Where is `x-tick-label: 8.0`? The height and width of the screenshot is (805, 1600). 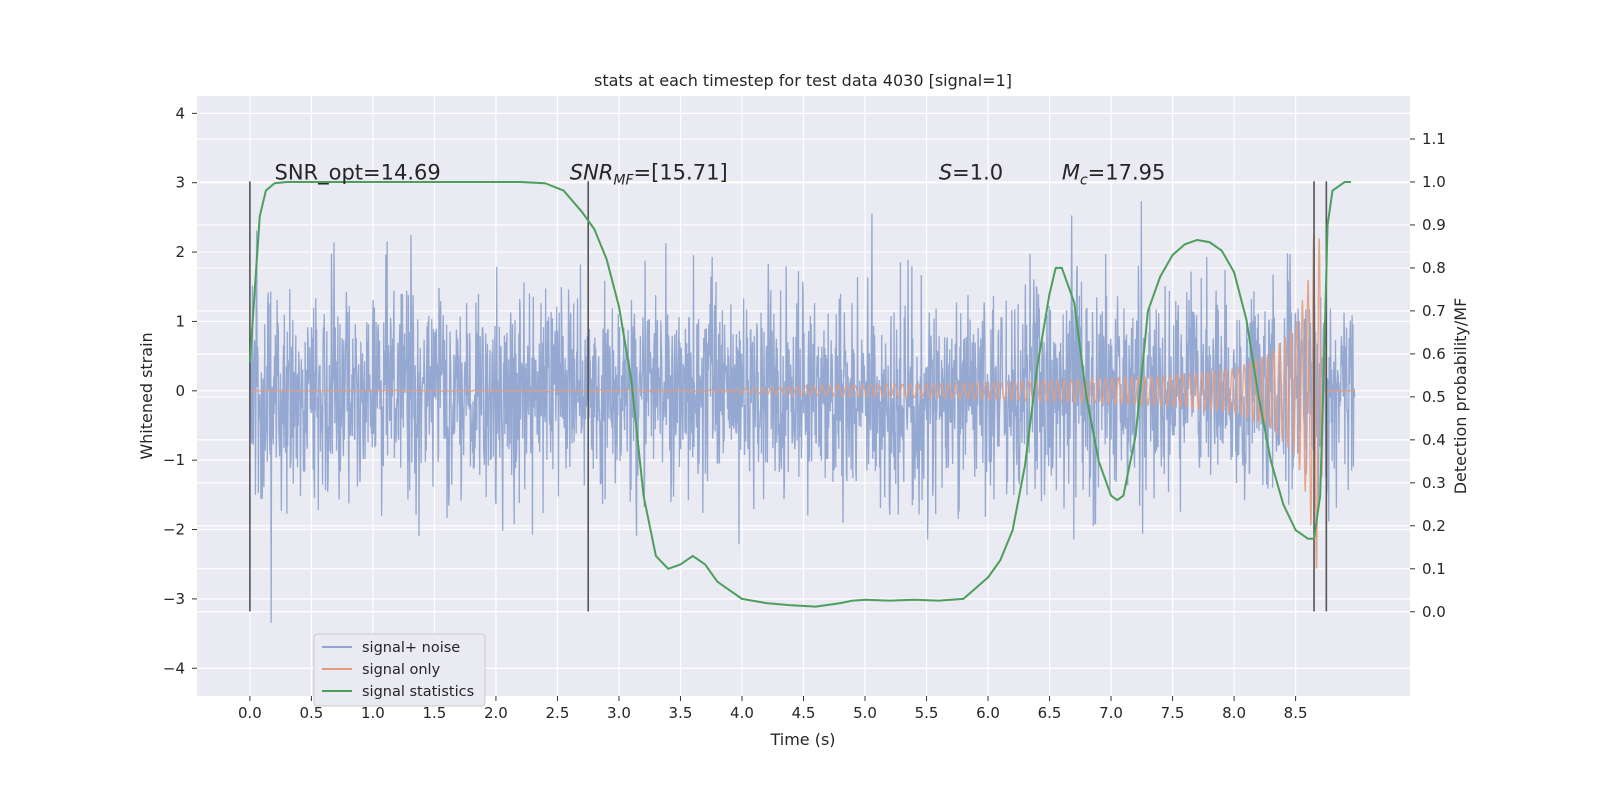 x-tick-label: 8.0 is located at coordinates (1234, 713).